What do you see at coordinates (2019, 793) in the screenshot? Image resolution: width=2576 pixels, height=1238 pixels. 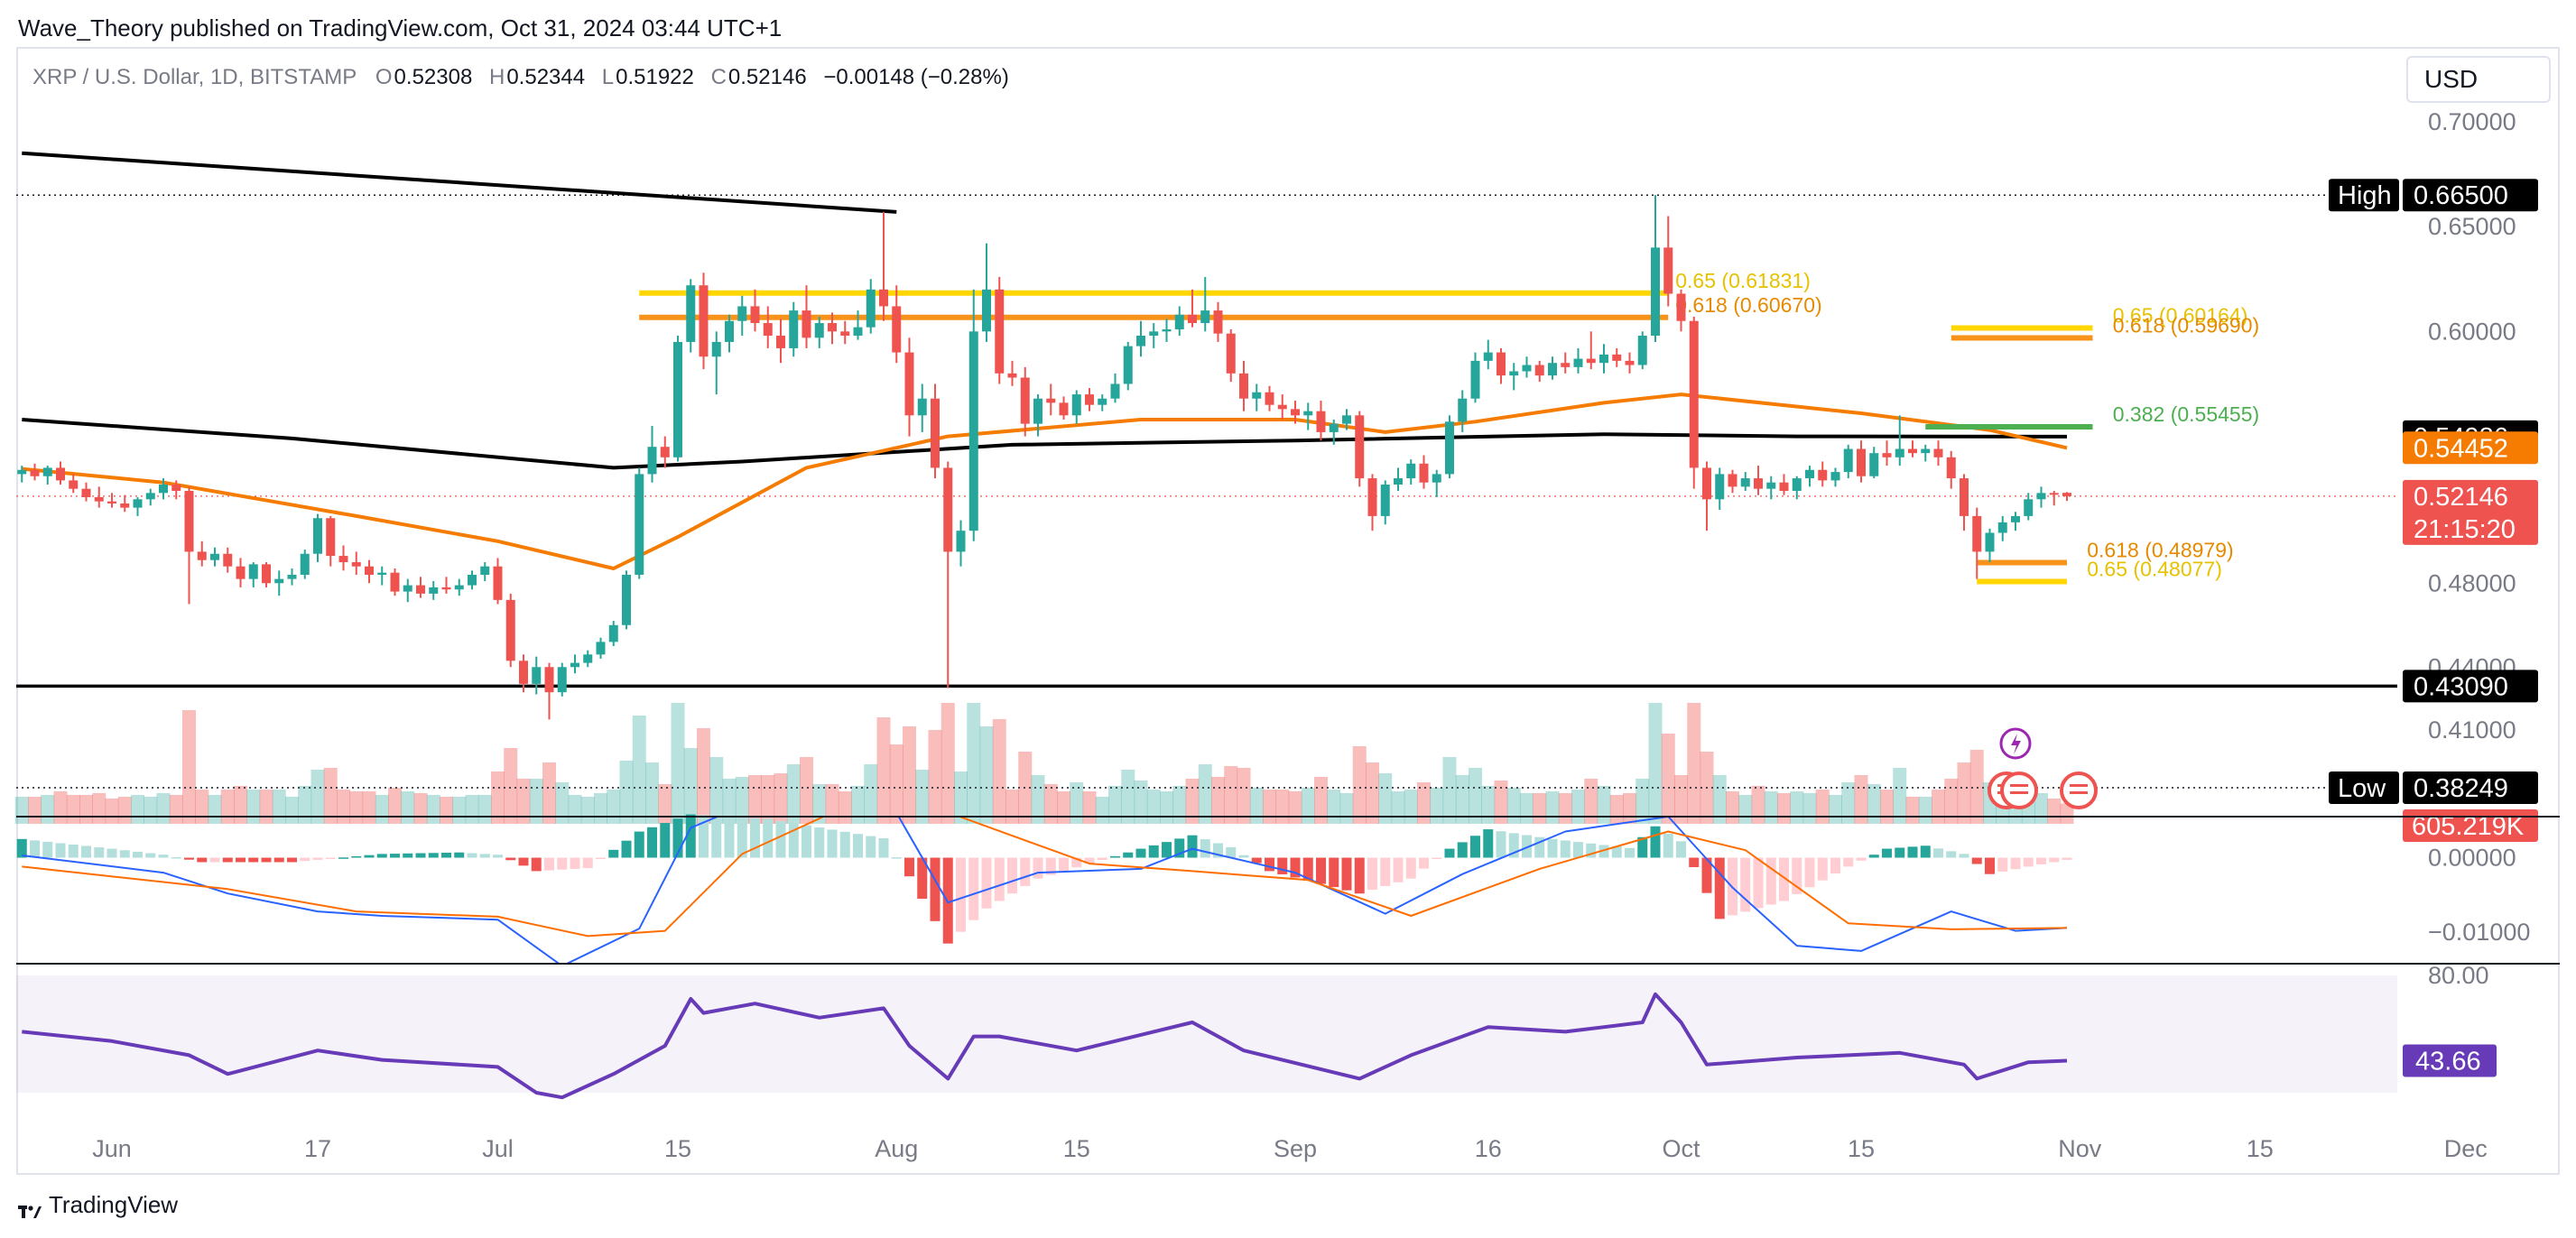 I see `us-flag-stripe-icon` at bounding box center [2019, 793].